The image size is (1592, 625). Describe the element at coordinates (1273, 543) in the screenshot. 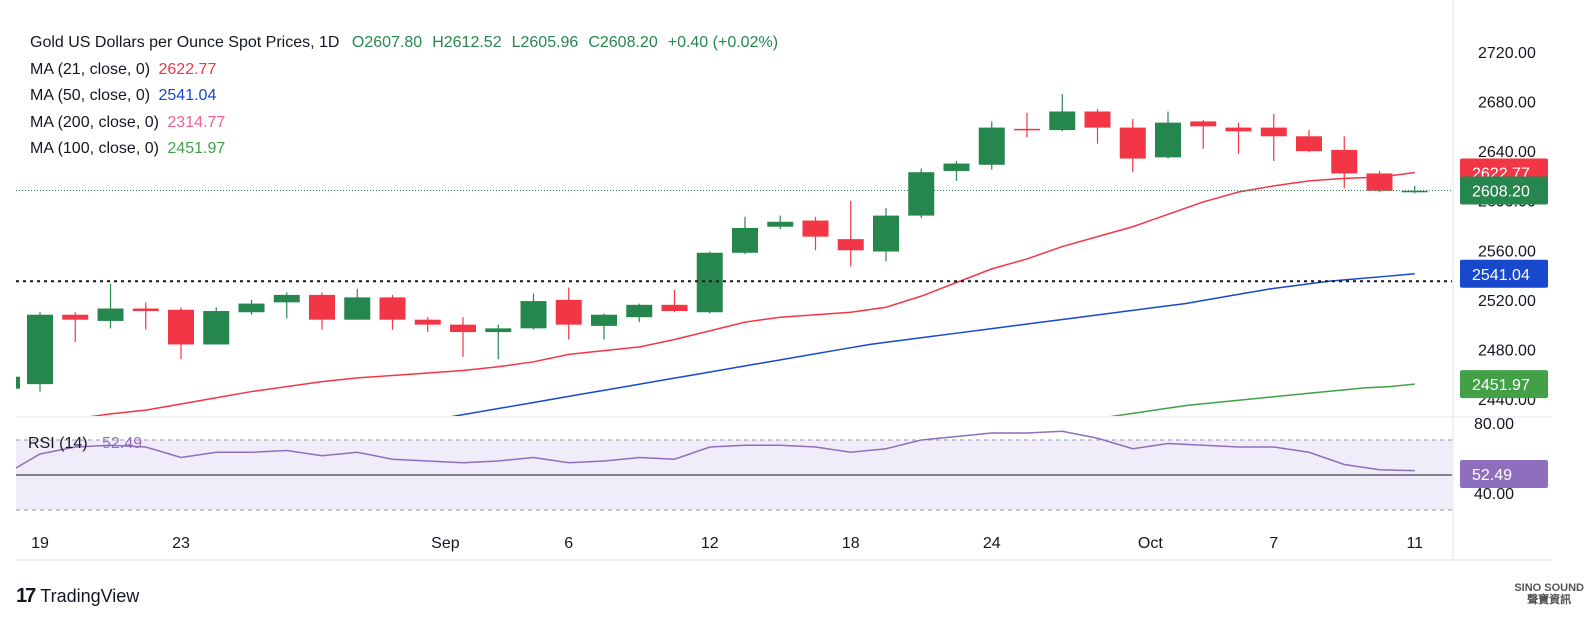

I see `time-tick-label: 7` at that location.